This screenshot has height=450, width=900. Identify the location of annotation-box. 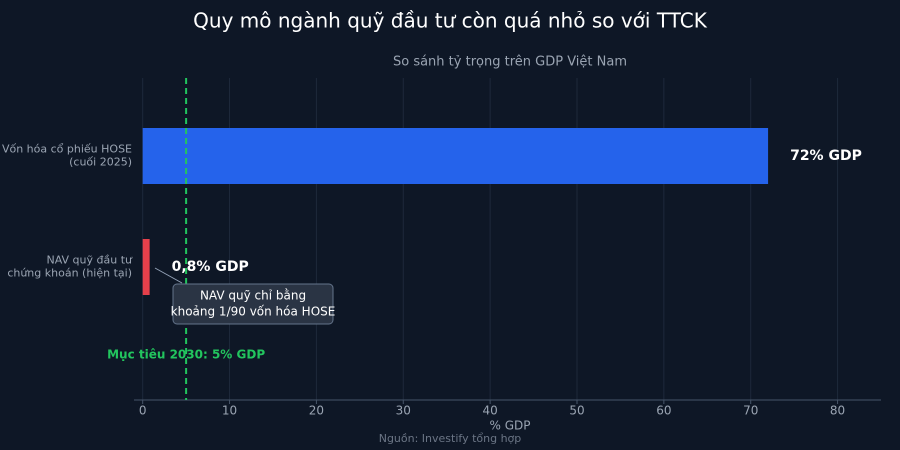
(253, 304).